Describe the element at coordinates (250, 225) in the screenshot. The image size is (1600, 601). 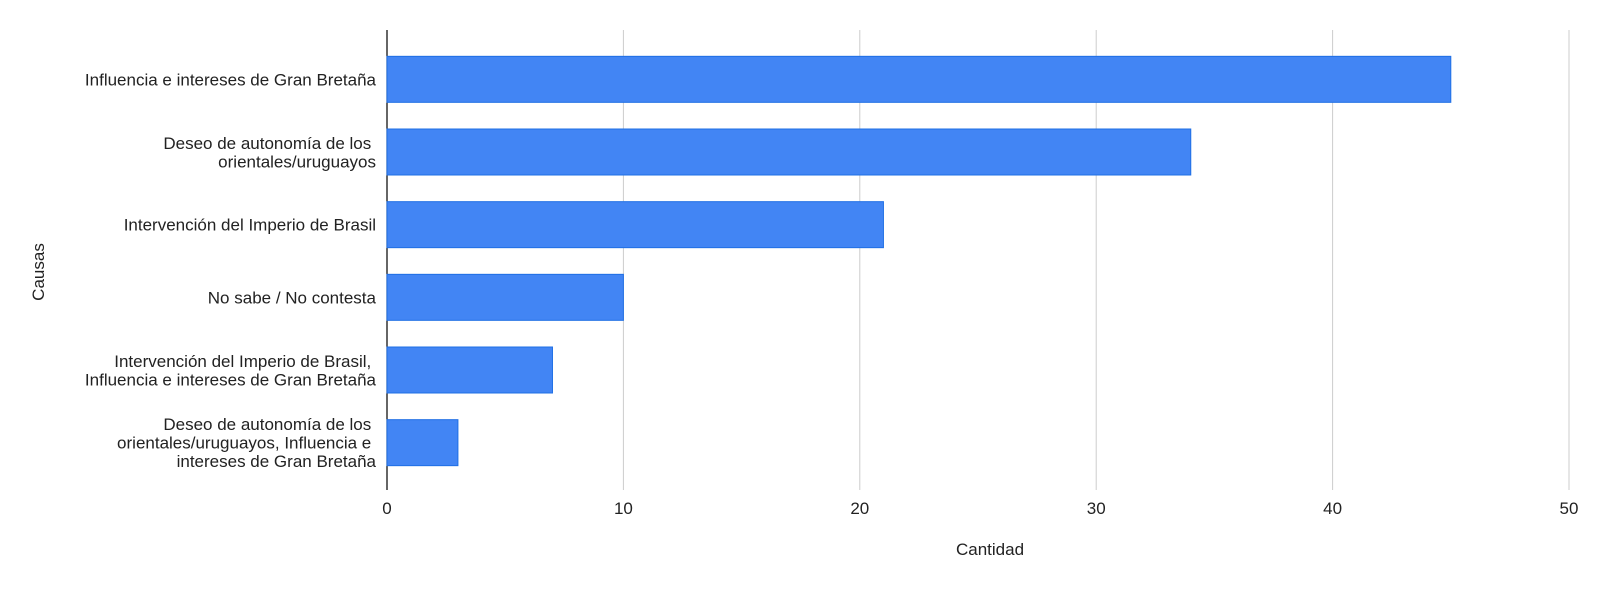
I see `y-tick-label: Intervención del Imperio de Brasil` at that location.